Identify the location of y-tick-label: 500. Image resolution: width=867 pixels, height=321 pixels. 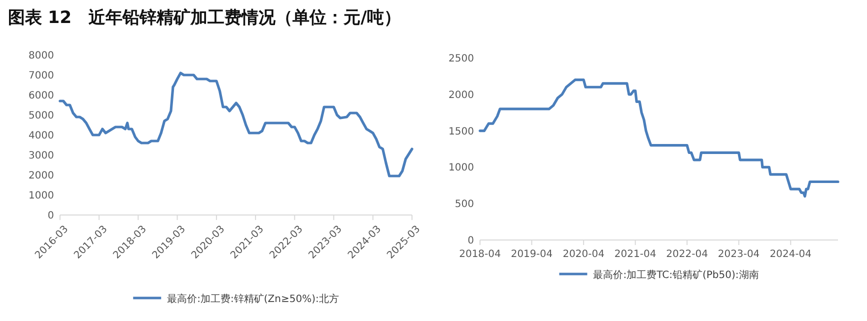
(464, 204).